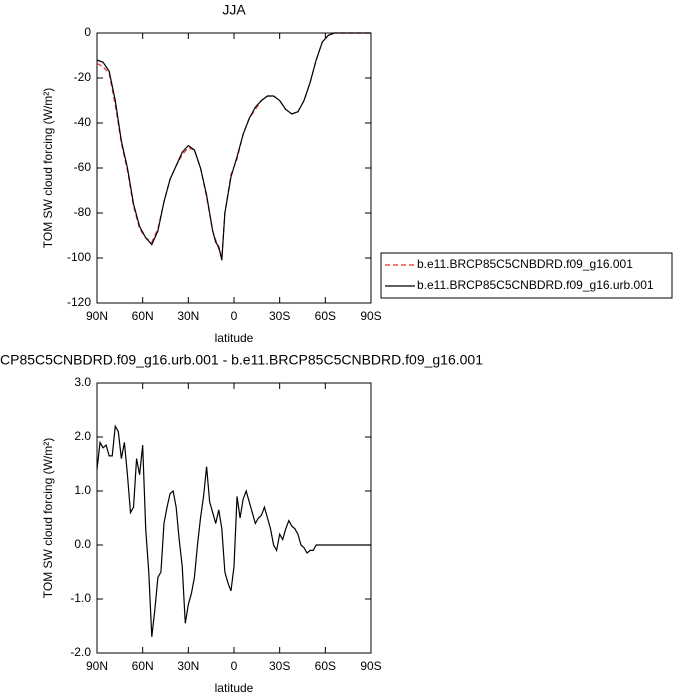 The height and width of the screenshot is (700, 700). I want to click on chart-title: JJA, so click(234, 10).